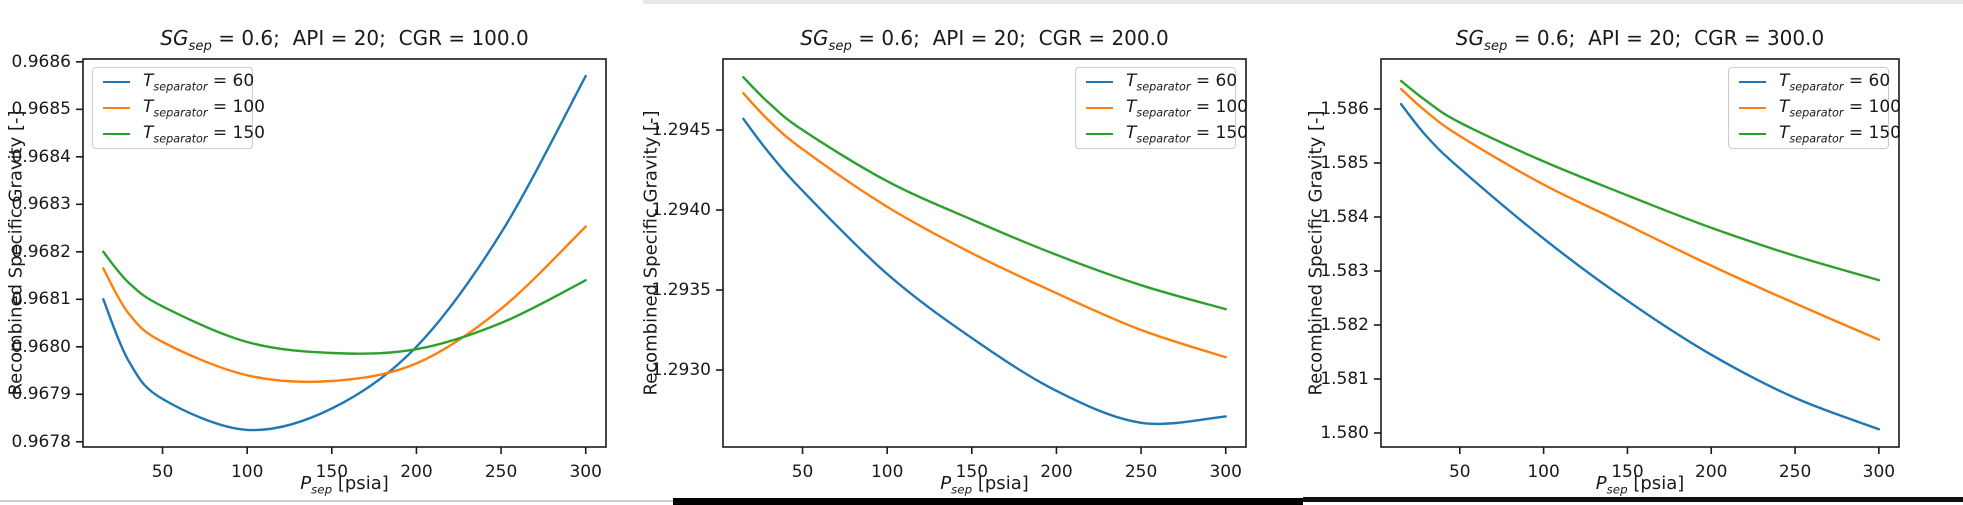  Describe the element at coordinates (1344, 433) in the screenshot. I see `y-tick-label: 1.580` at that location.